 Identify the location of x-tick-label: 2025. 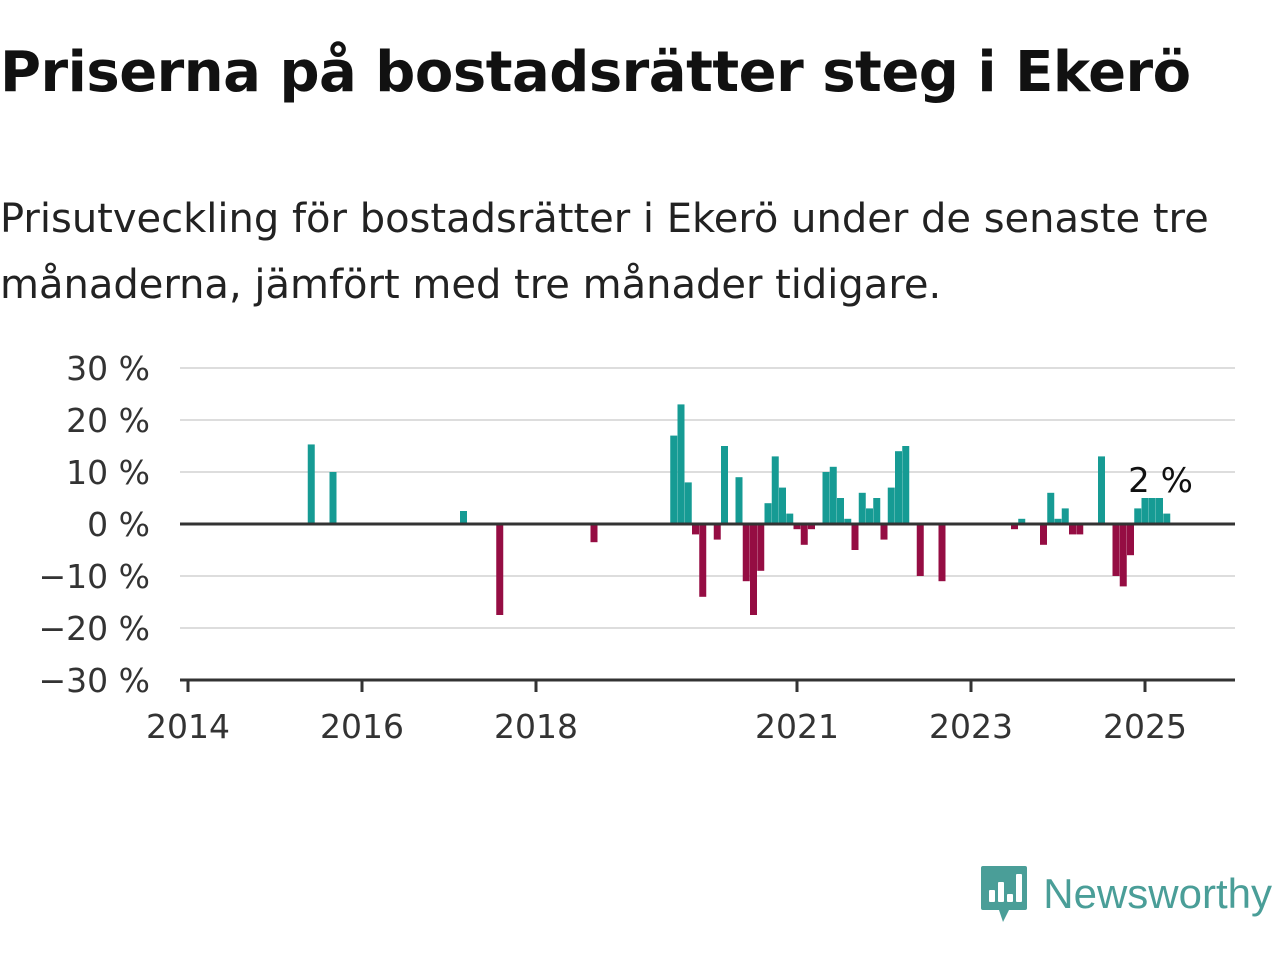
(1145, 726).